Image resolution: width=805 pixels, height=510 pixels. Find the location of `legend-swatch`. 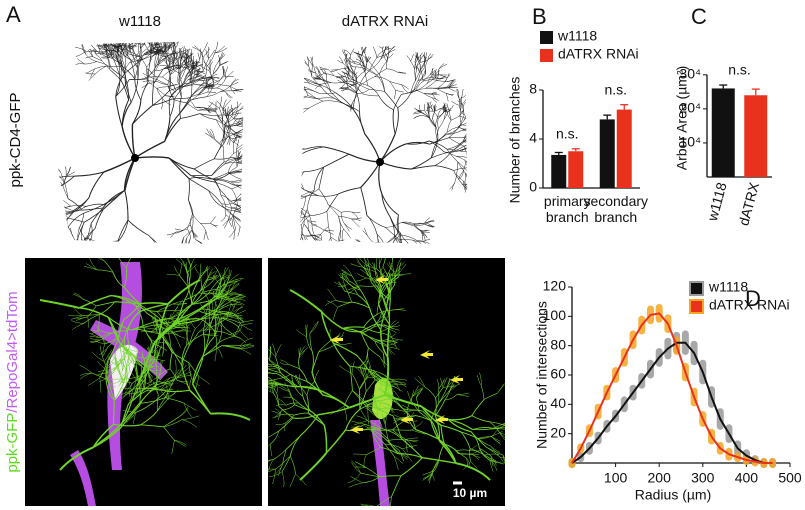

legend-swatch is located at coordinates (546, 37).